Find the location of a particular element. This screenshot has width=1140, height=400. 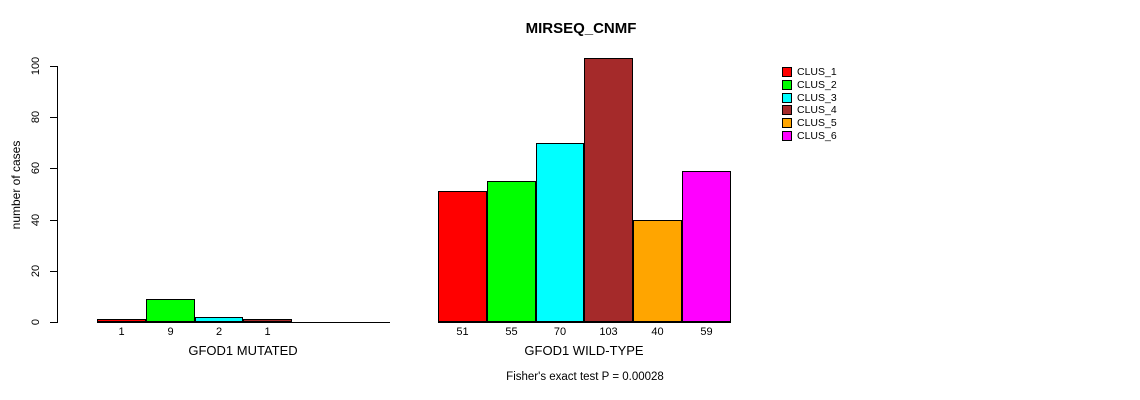

bar-value-label: 9 is located at coordinates (170, 332).